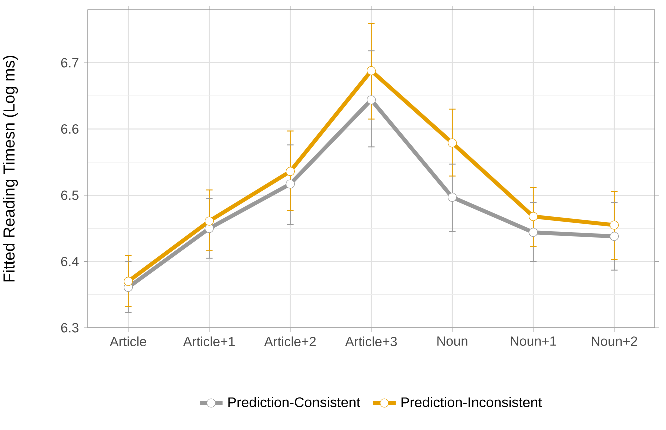  Describe the element at coordinates (70, 129) in the screenshot. I see `y-tick-label: 6.6` at that location.